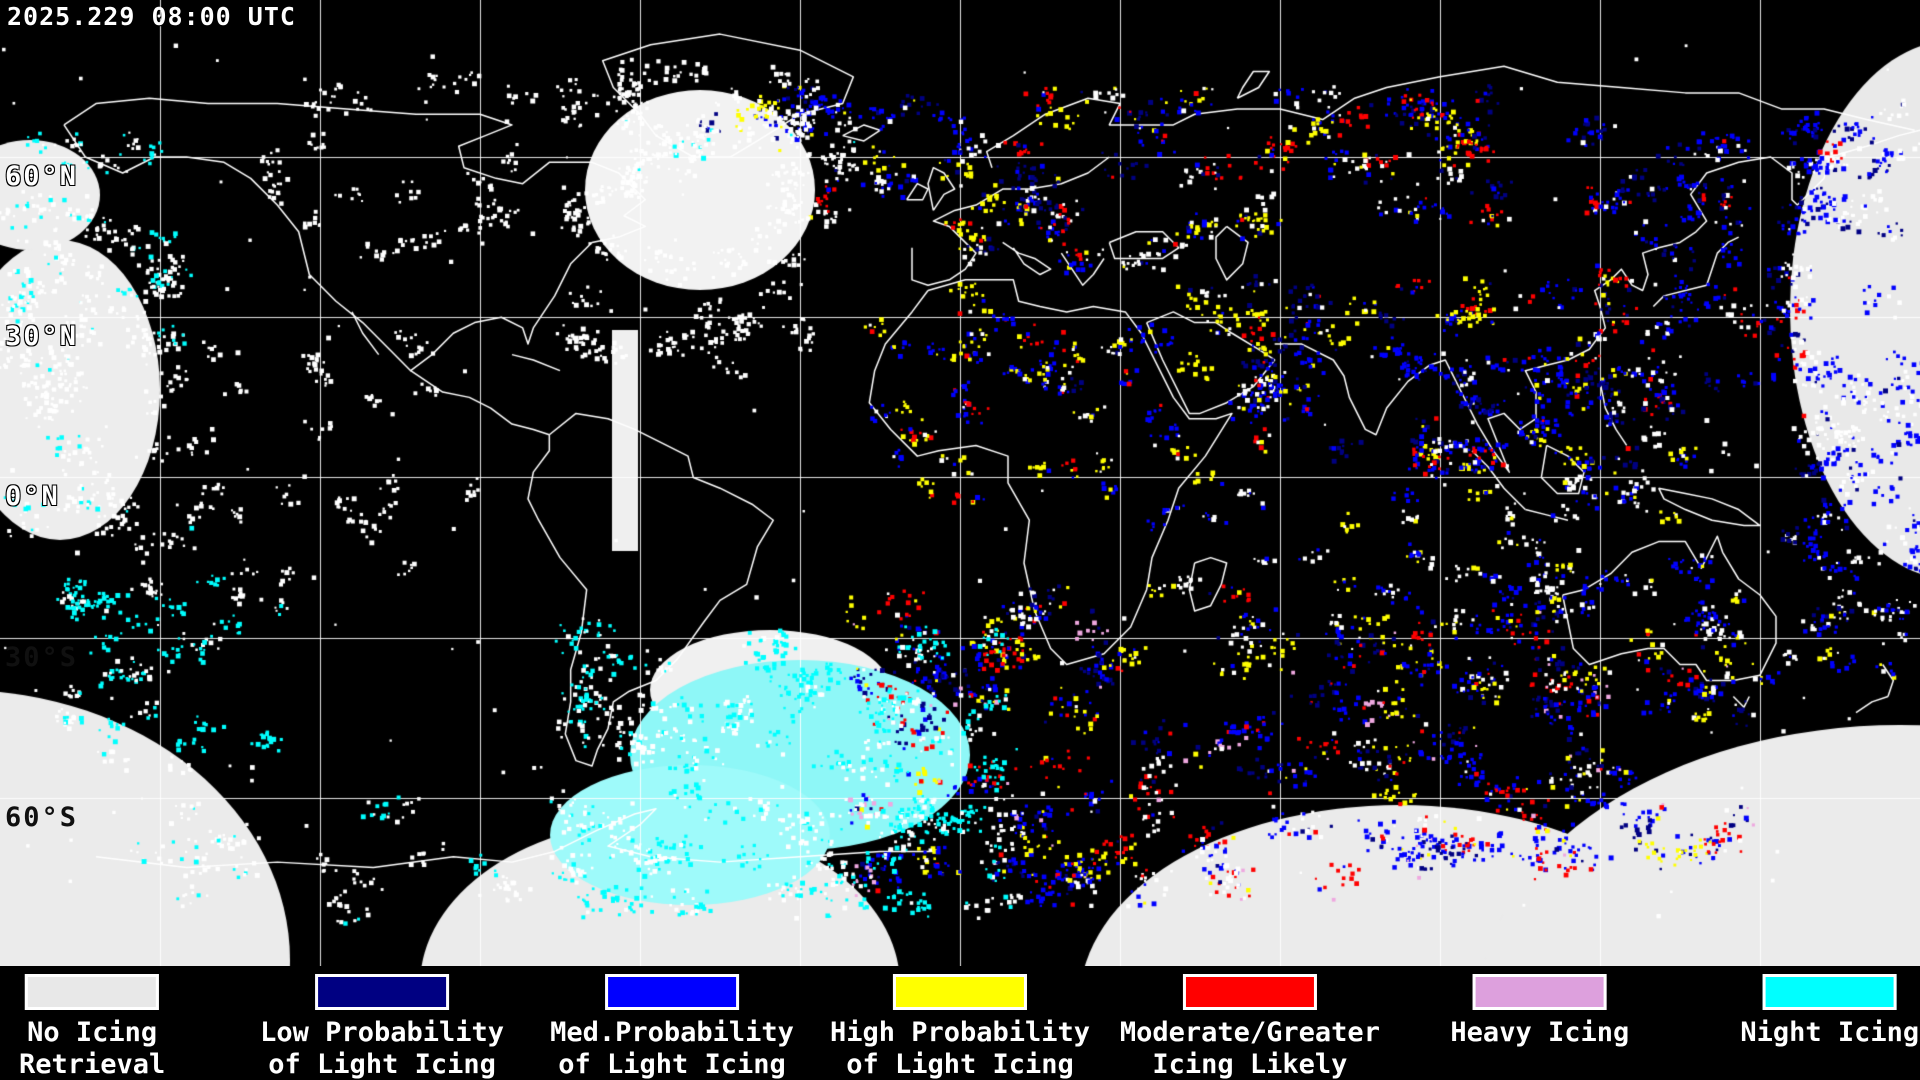 This screenshot has width=1920, height=1080. I want to click on legend-item: No Icing Retrieval, so click(92, 1027).